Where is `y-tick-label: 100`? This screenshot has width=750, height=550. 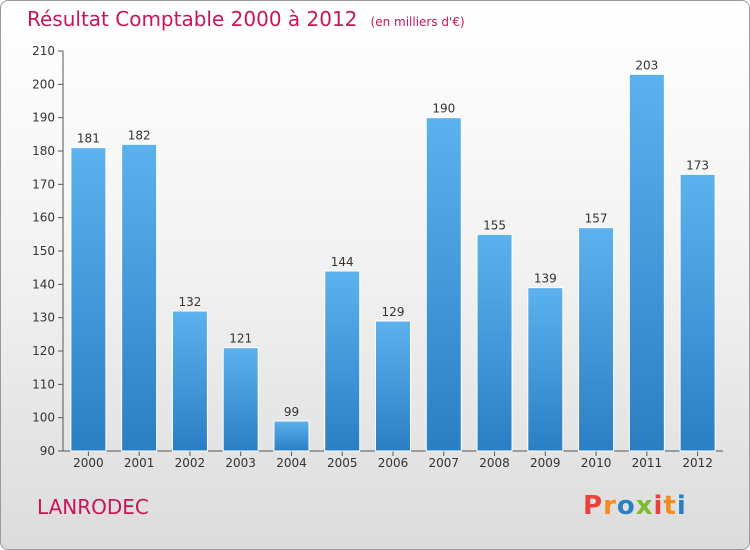
y-tick-label: 100 is located at coordinates (43, 418).